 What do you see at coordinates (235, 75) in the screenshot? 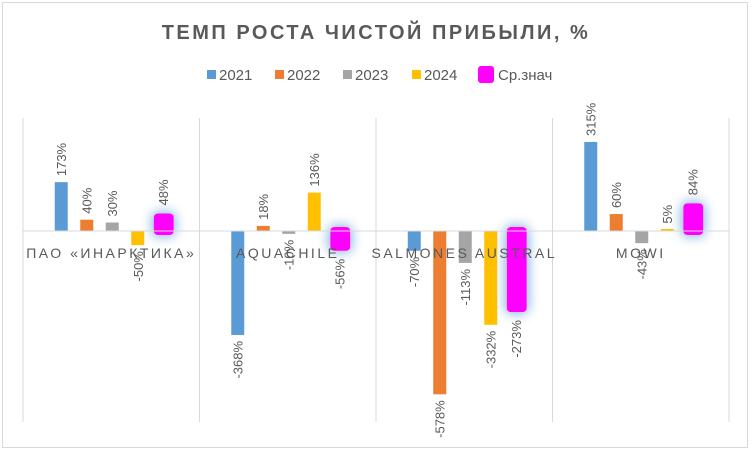
I see `legend-label-2021: 2021` at bounding box center [235, 75].